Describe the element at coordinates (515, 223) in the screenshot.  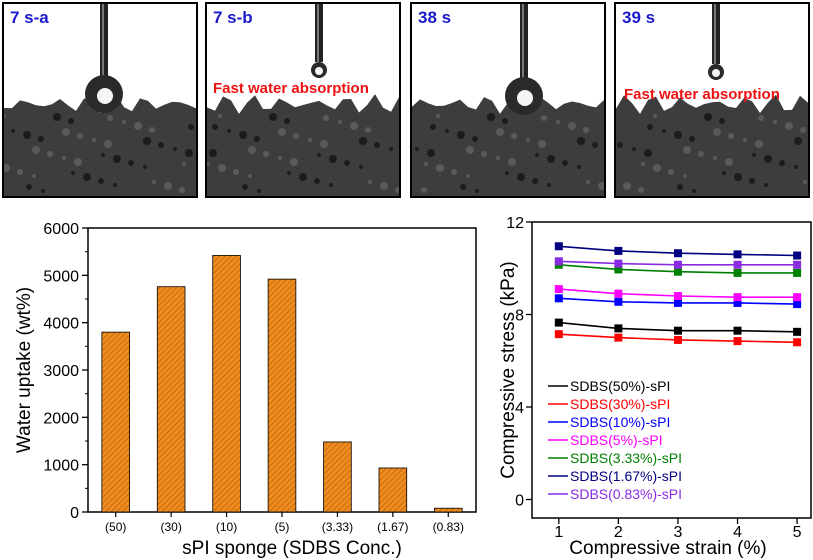
I see `y-tick-label: 12` at that location.